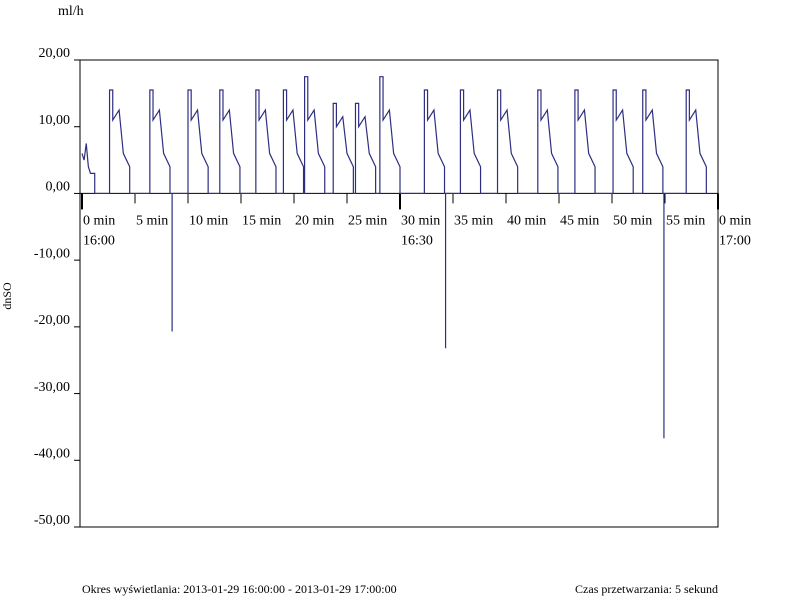 The width and height of the screenshot is (800, 600). I want to click on x-tick-label: 45 min, so click(579, 221).